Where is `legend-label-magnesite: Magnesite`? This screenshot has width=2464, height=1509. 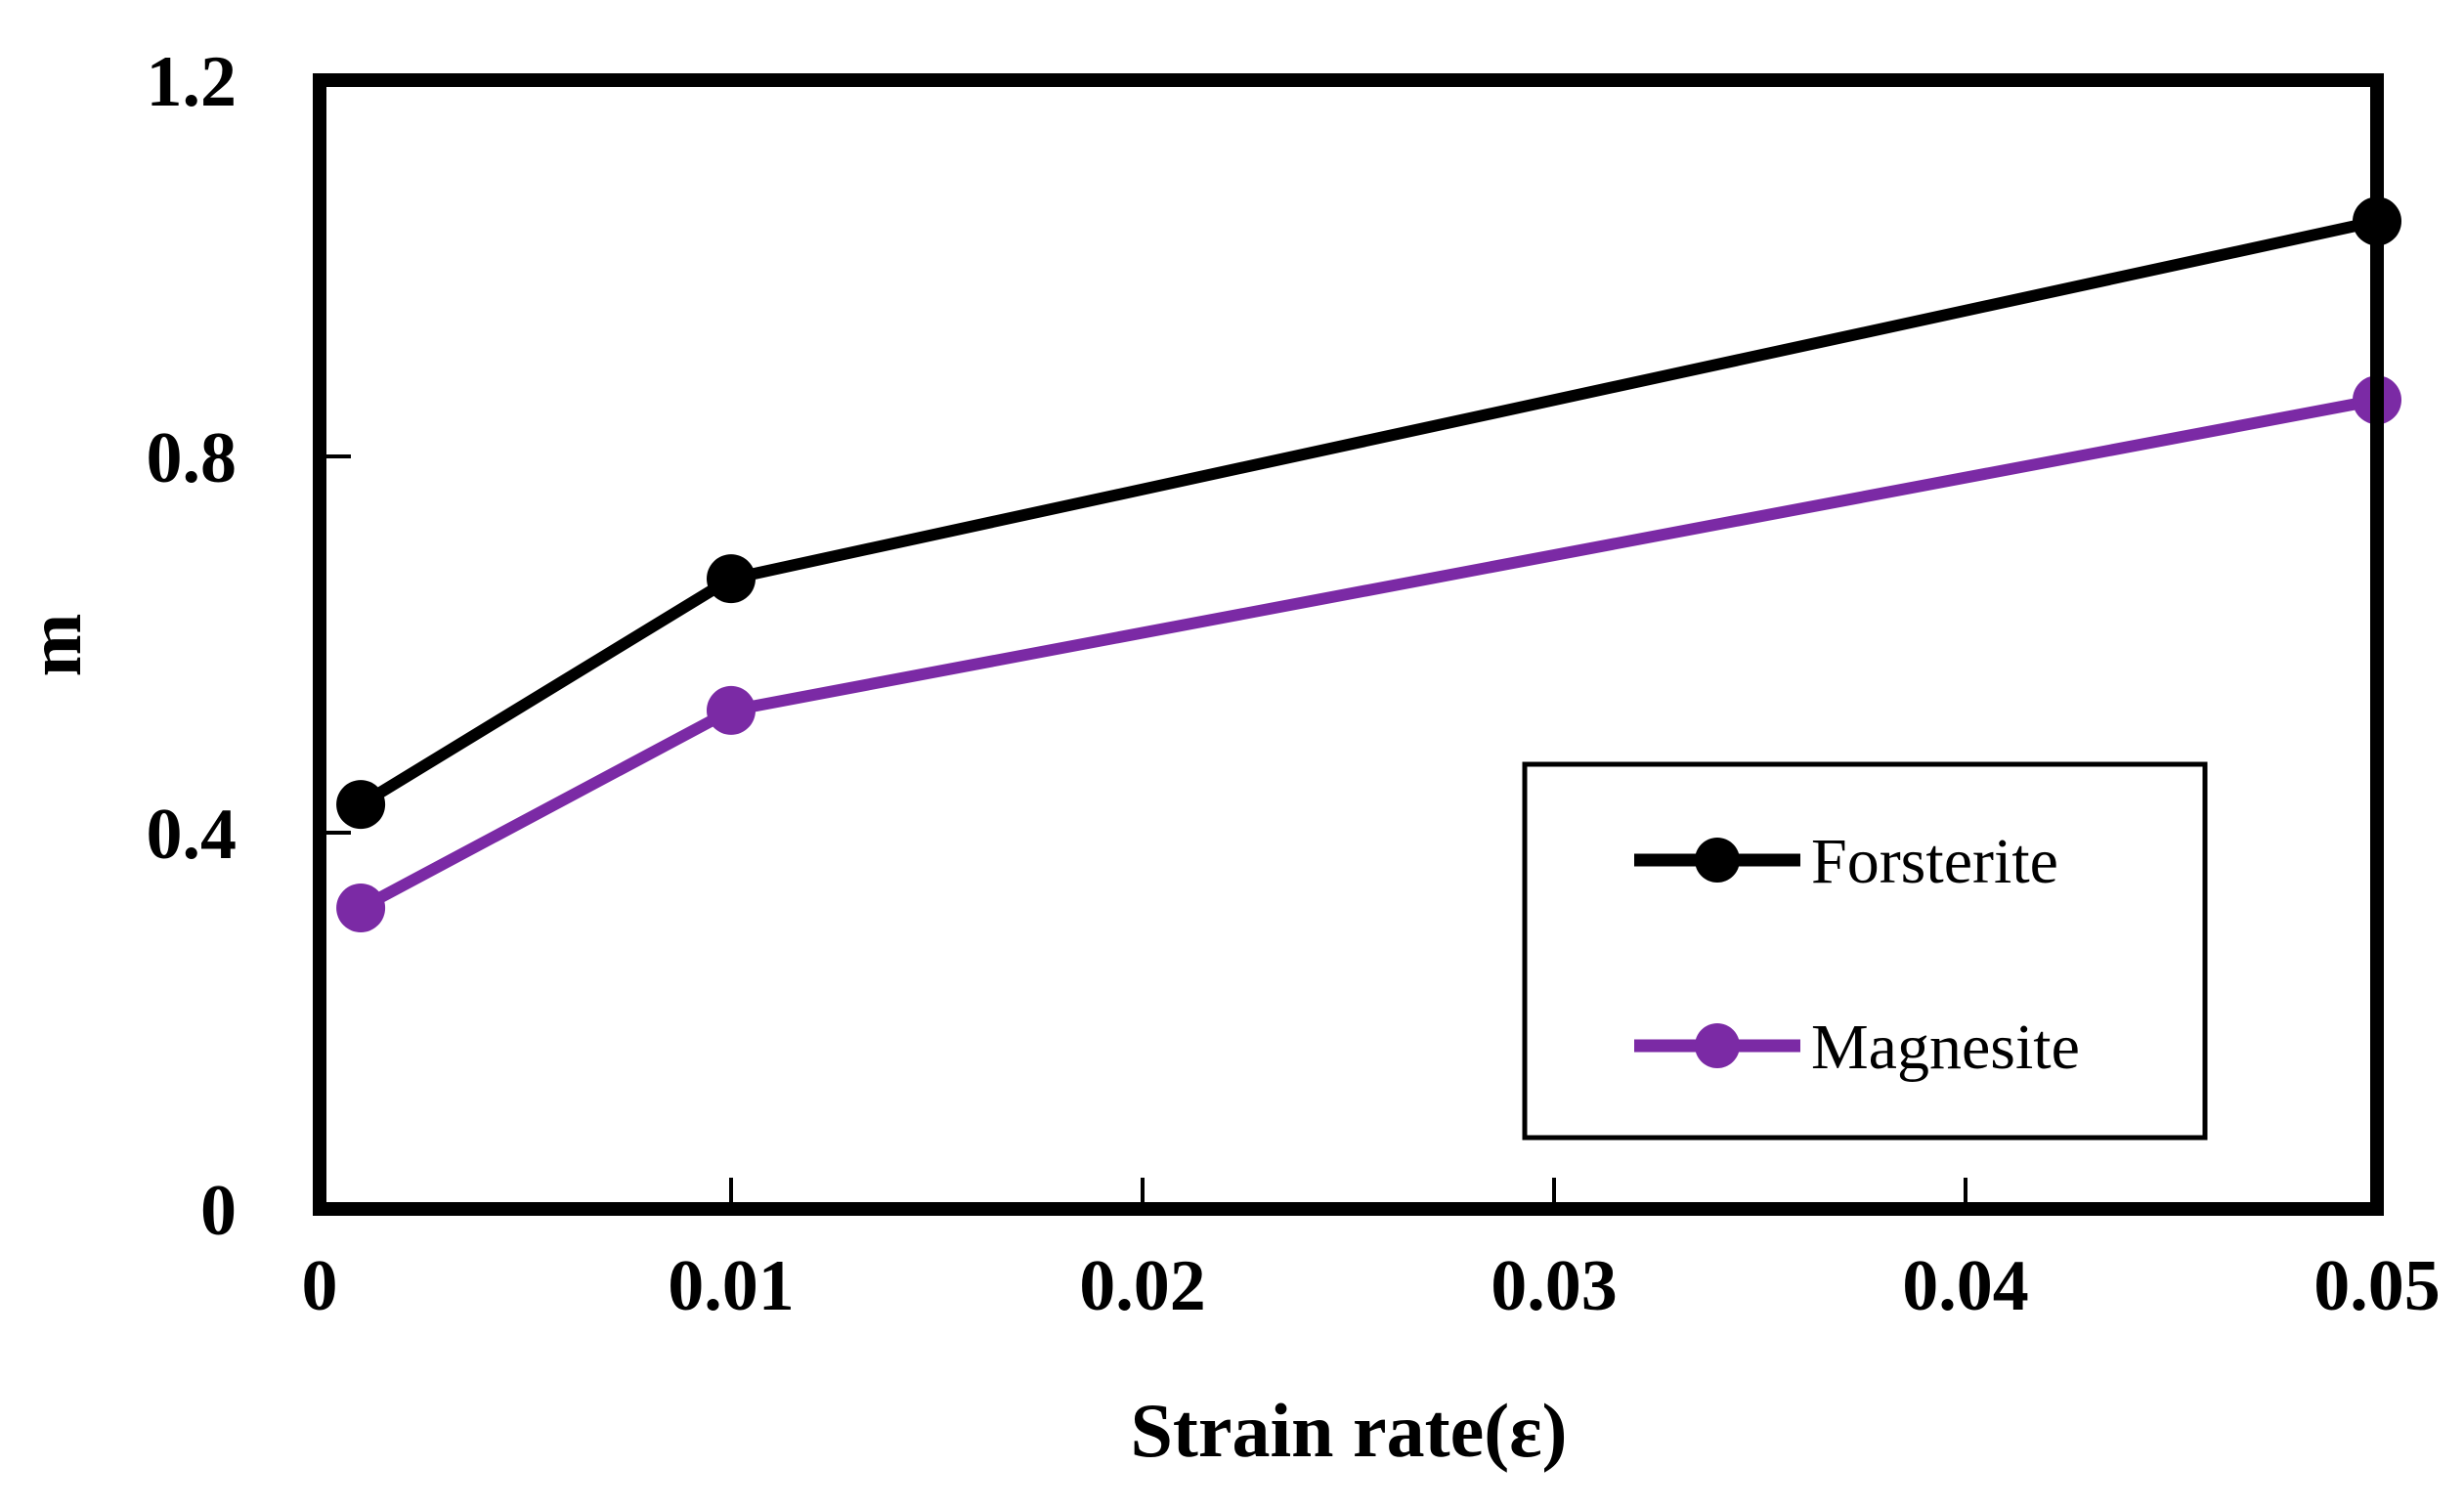 legend-label-magnesite: Magnesite is located at coordinates (1945, 1047).